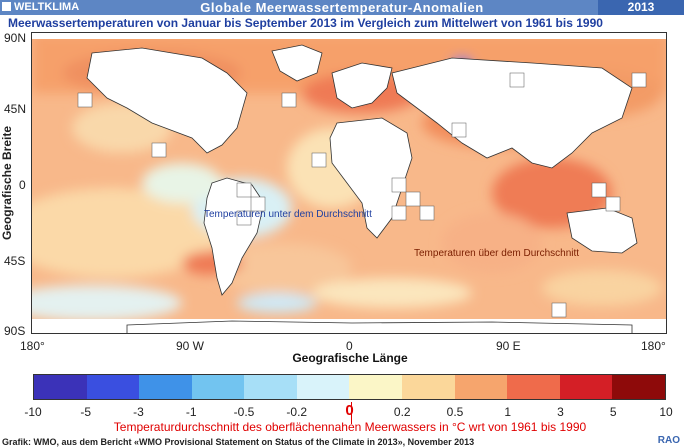 The height and width of the screenshot is (448, 684). What do you see at coordinates (288, 214) in the screenshot?
I see `annotation-below-average: Temperaturen unter dem Durchschnitt` at bounding box center [288, 214].